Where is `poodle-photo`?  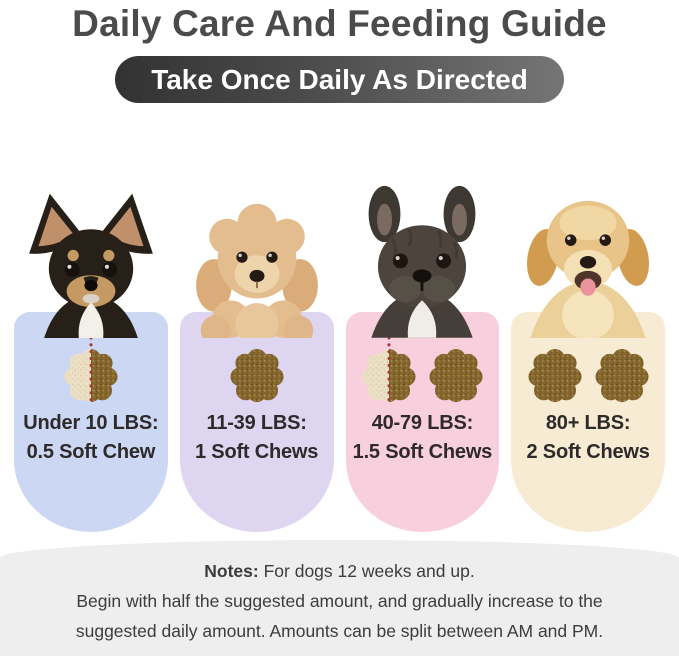 poodle-photo is located at coordinates (256, 270).